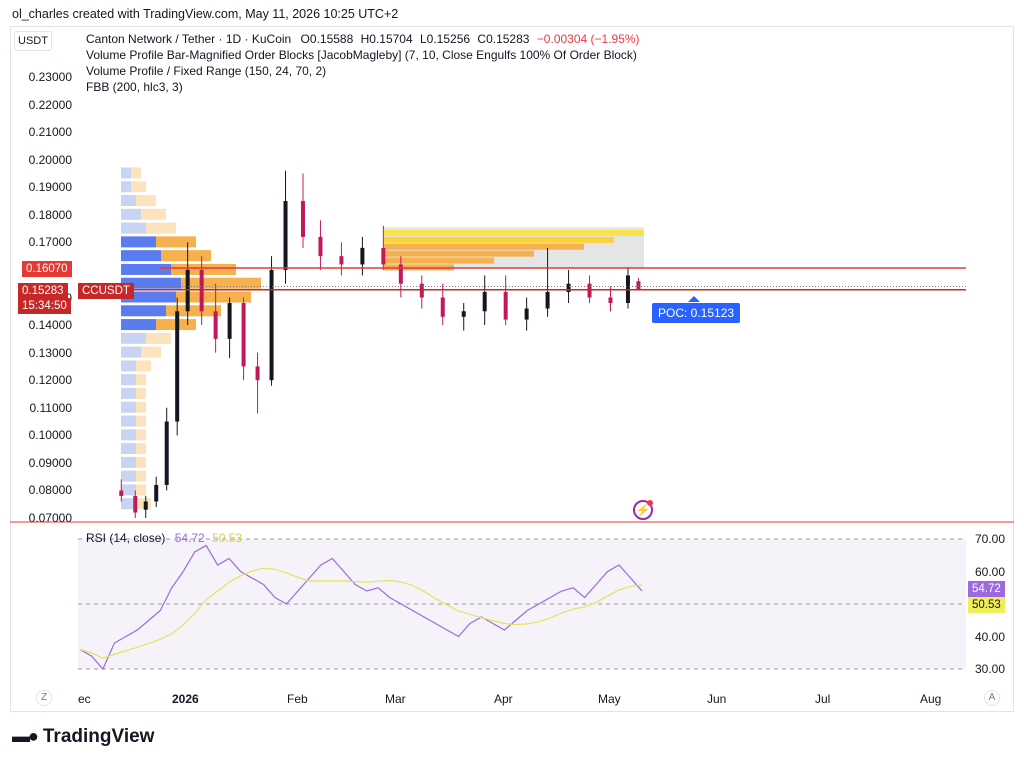  I want to click on price-tick: 0.14000, so click(50, 325).